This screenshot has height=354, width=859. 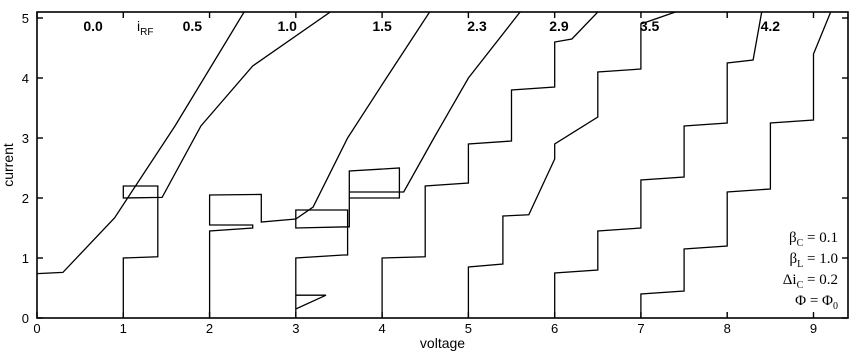 What do you see at coordinates (36, 328) in the screenshot?
I see `x-tick-label: 0` at bounding box center [36, 328].